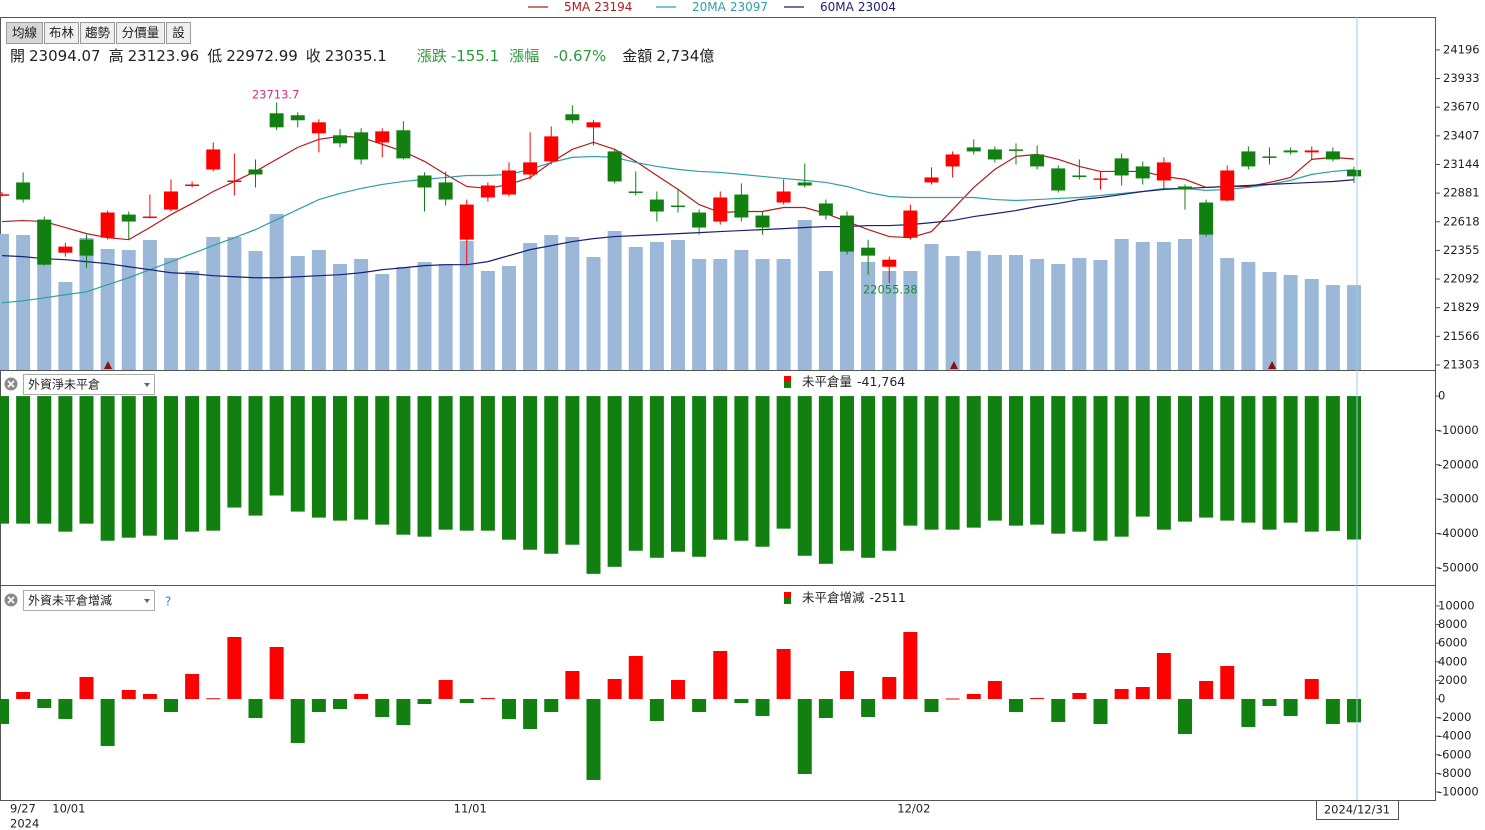 The image size is (1485, 830). What do you see at coordinates (23, 809) in the screenshot?
I see `x-tick-label: 9/27` at bounding box center [23, 809].